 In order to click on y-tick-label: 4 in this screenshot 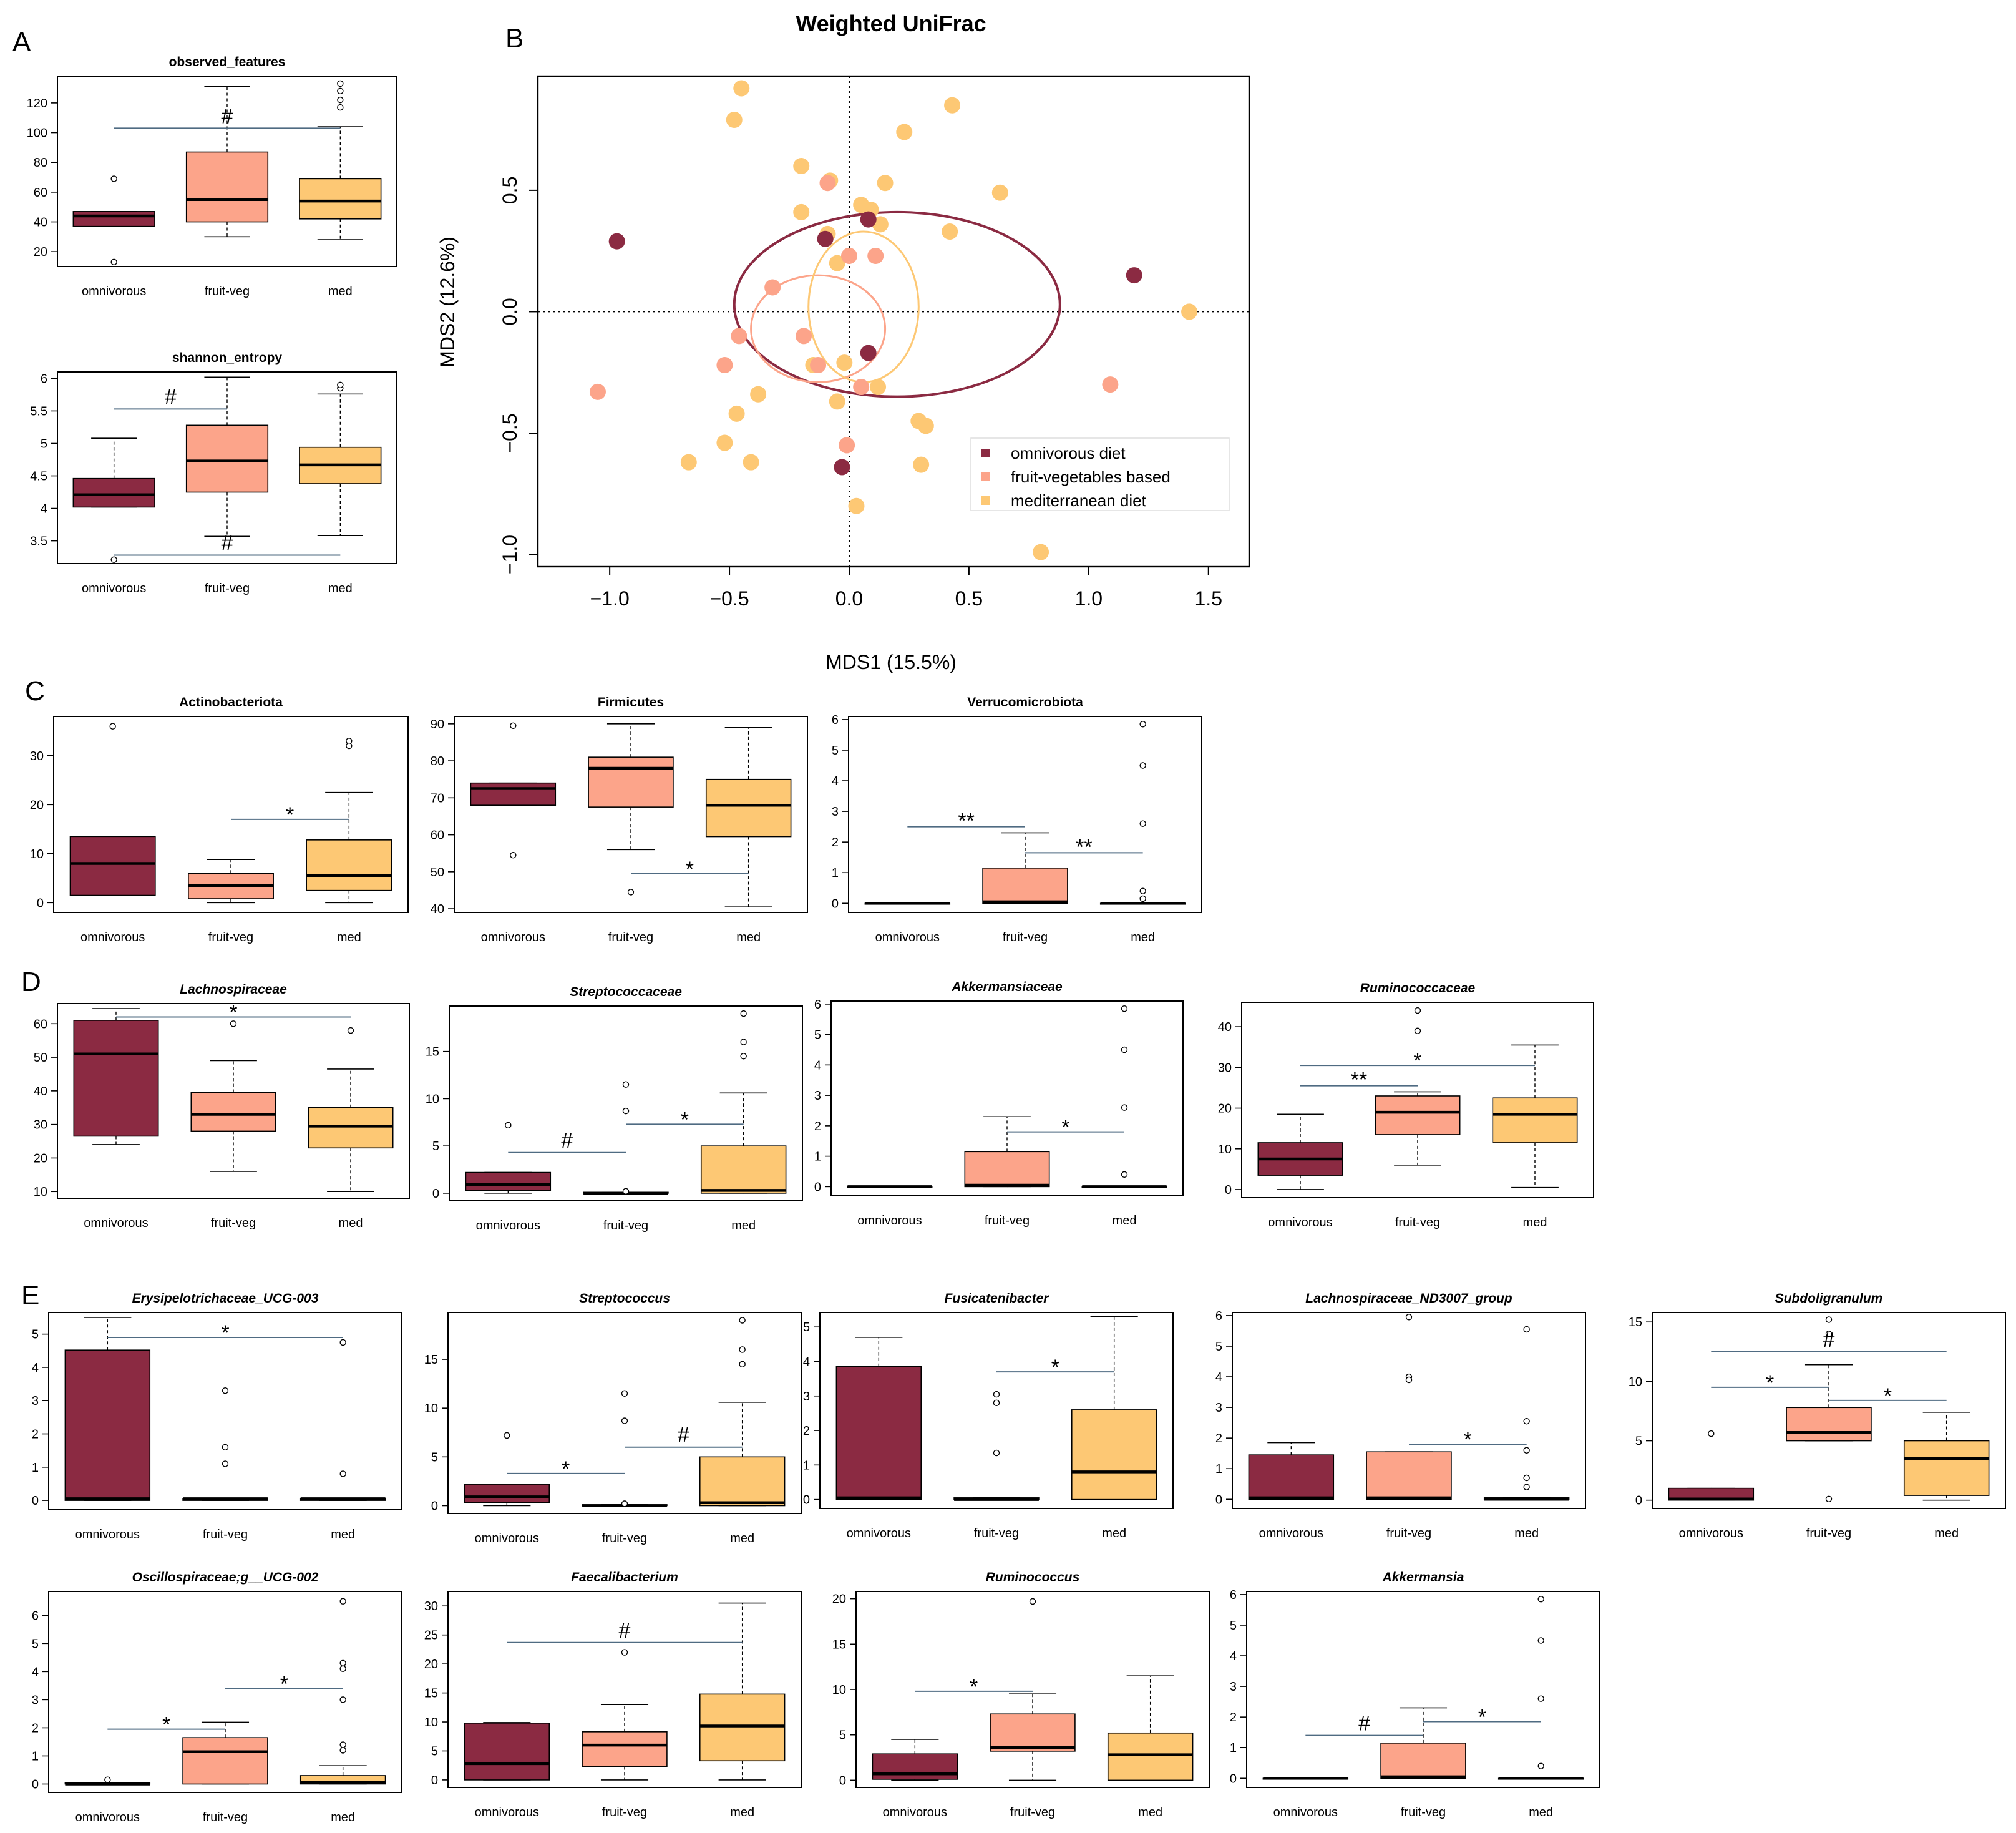, I will do `click(806, 1363)`.